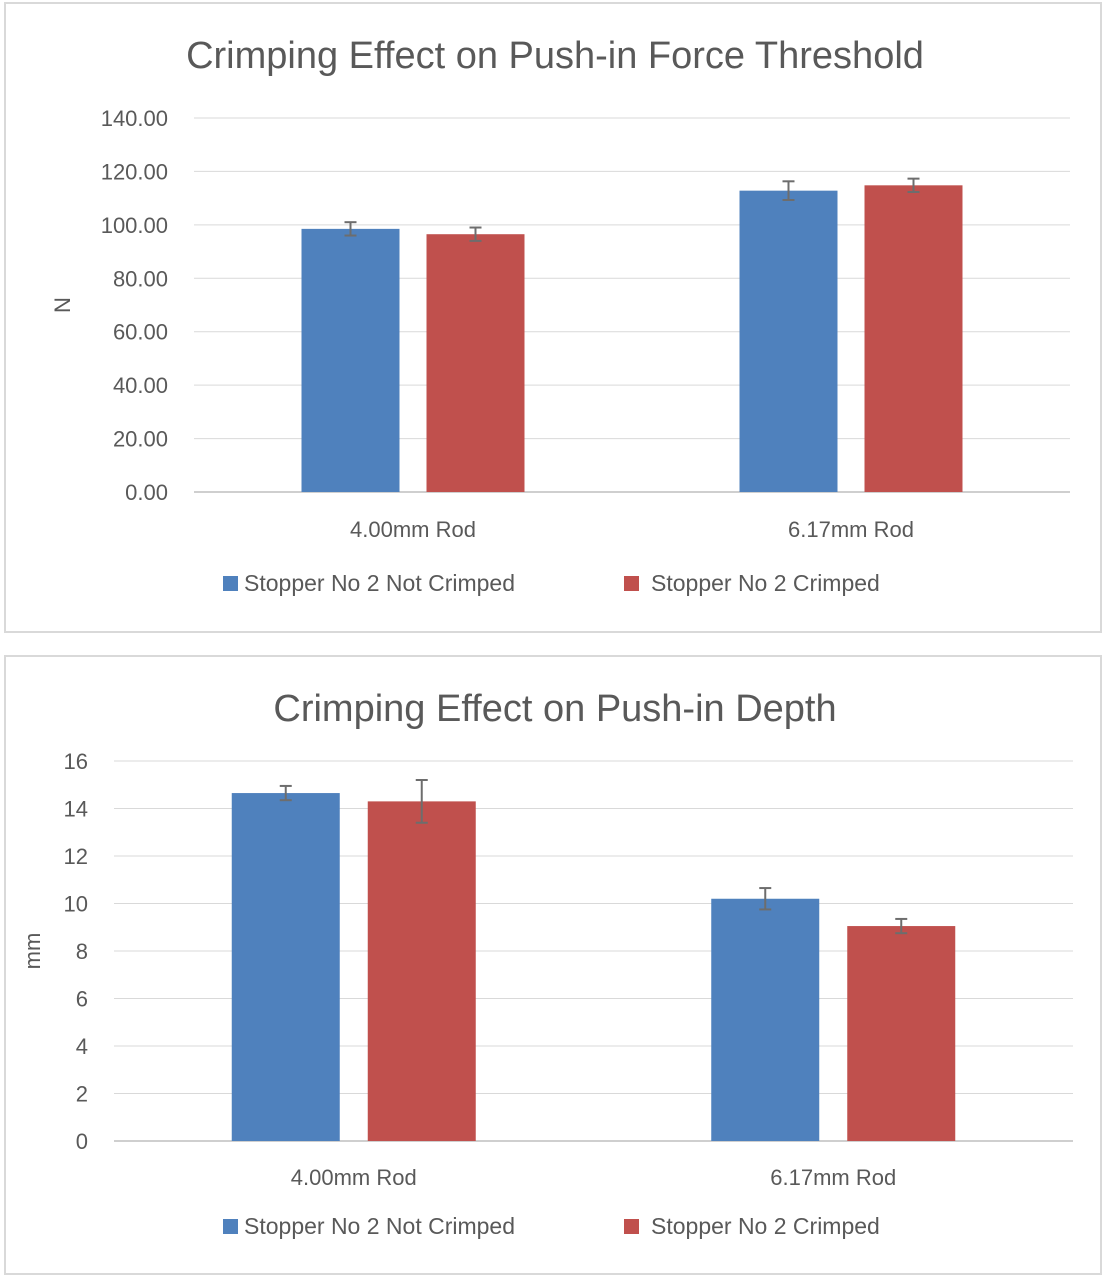 The height and width of the screenshot is (1280, 1108). Describe the element at coordinates (140, 332) in the screenshot. I see `y-tick-label: 60.00` at that location.